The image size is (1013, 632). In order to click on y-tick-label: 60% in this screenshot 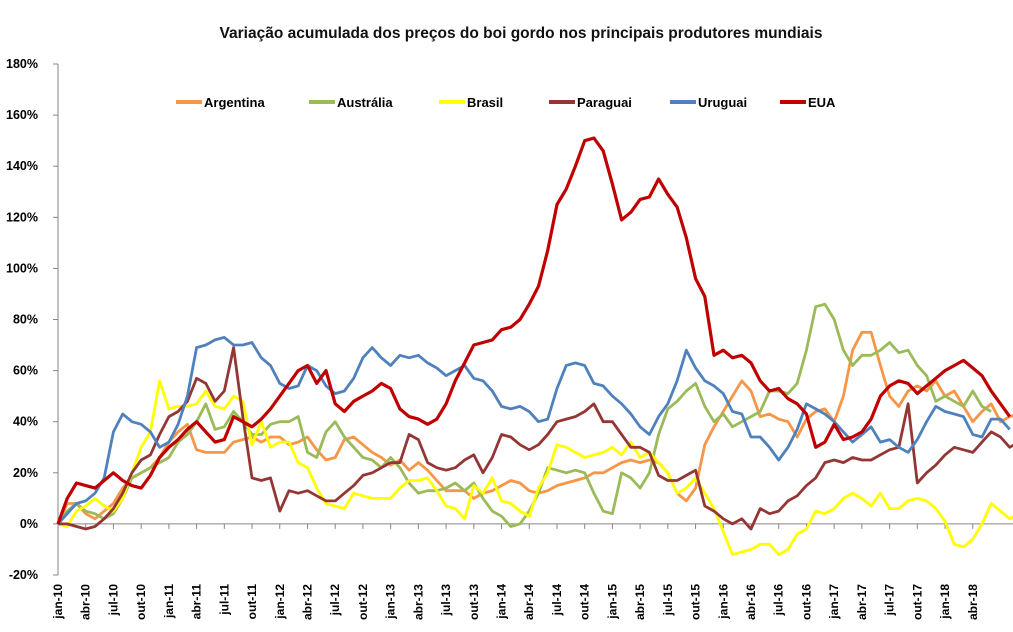, I will do `click(25, 371)`.